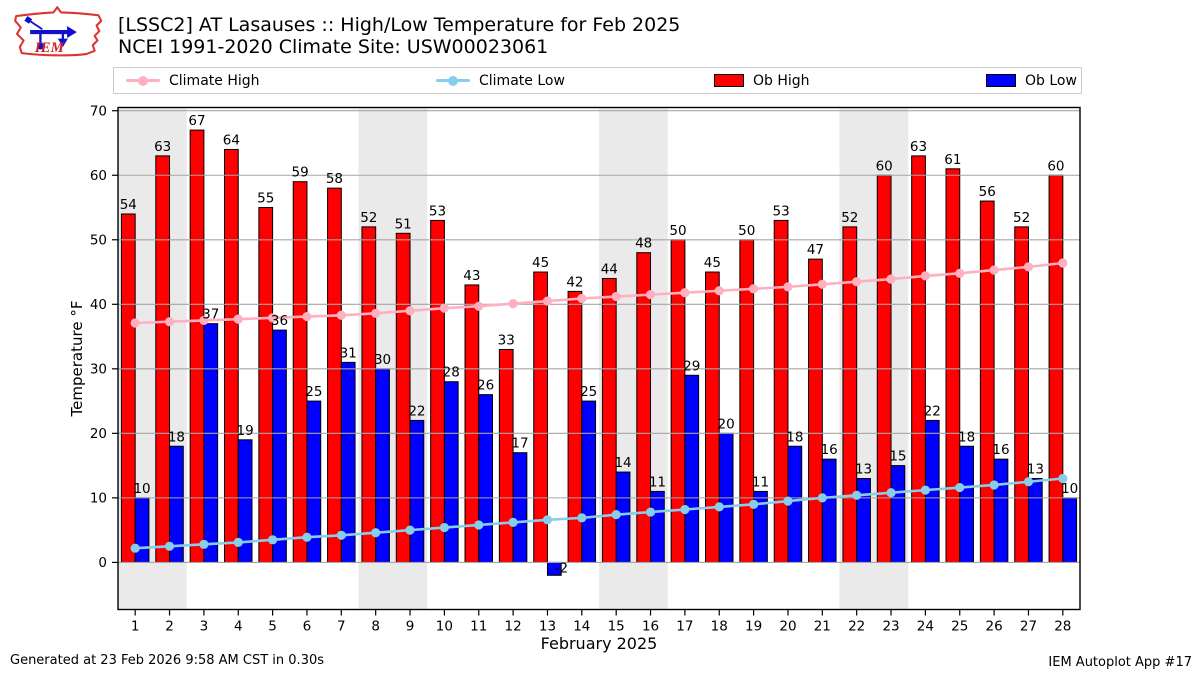  Describe the element at coordinates (994, 627) in the screenshot. I see `x-tick-label: 26` at that location.